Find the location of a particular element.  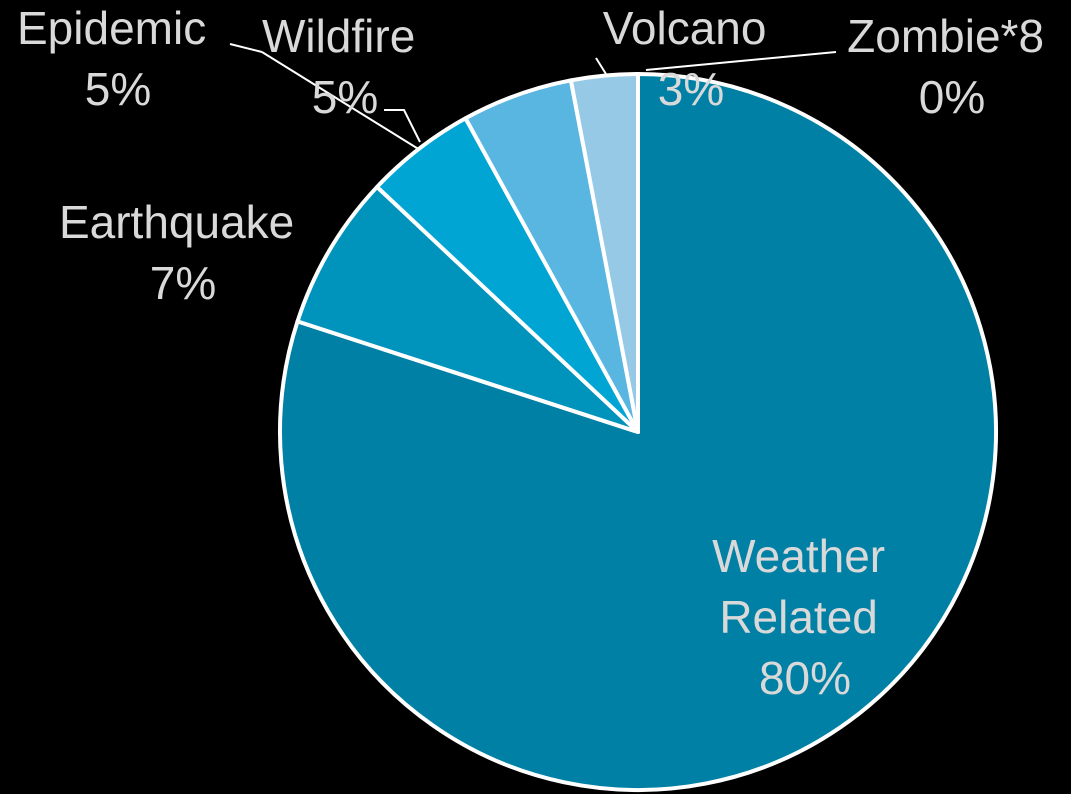

data-label-volcano: Volcano 3% is located at coordinates (691, 58).